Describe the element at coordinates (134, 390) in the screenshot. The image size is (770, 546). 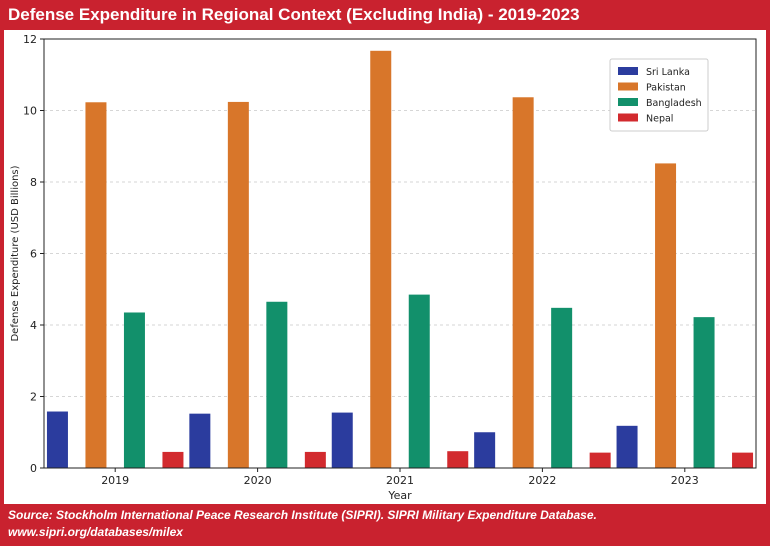
I see `bar-bangladesh-2019` at that location.